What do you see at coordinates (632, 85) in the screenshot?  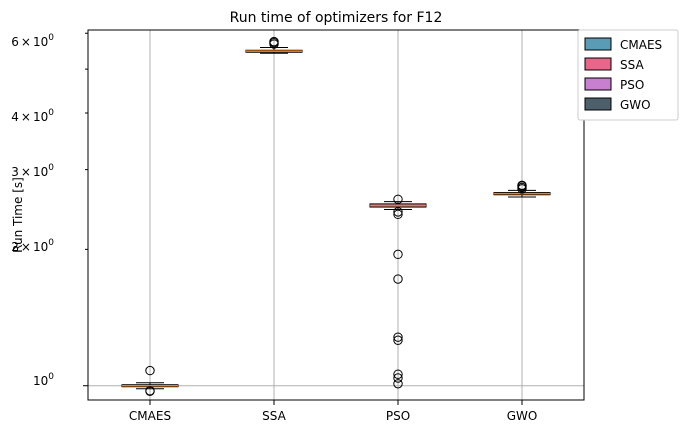 I see `legend-label-pso: PSO` at bounding box center [632, 85].